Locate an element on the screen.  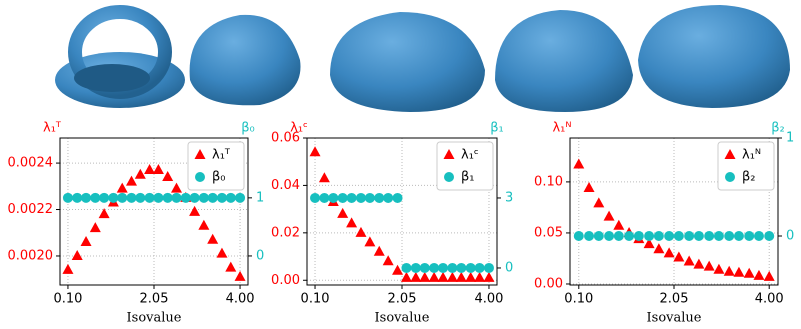
y2-axis-label: β₁ is located at coordinates (497, 128).